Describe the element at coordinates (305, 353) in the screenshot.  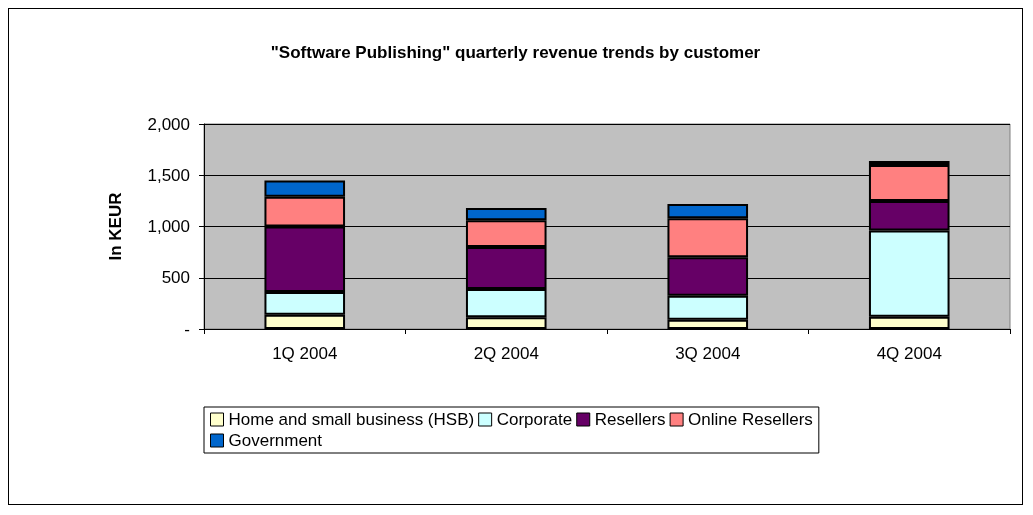
I see `x-tick-label: 1Q 2004` at that location.